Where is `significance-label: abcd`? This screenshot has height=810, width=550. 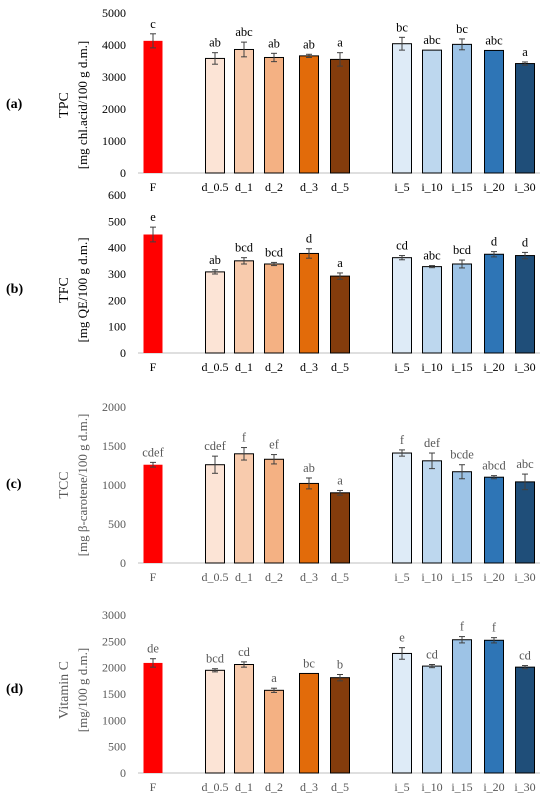
significance-label: abcd is located at coordinates (494, 466).